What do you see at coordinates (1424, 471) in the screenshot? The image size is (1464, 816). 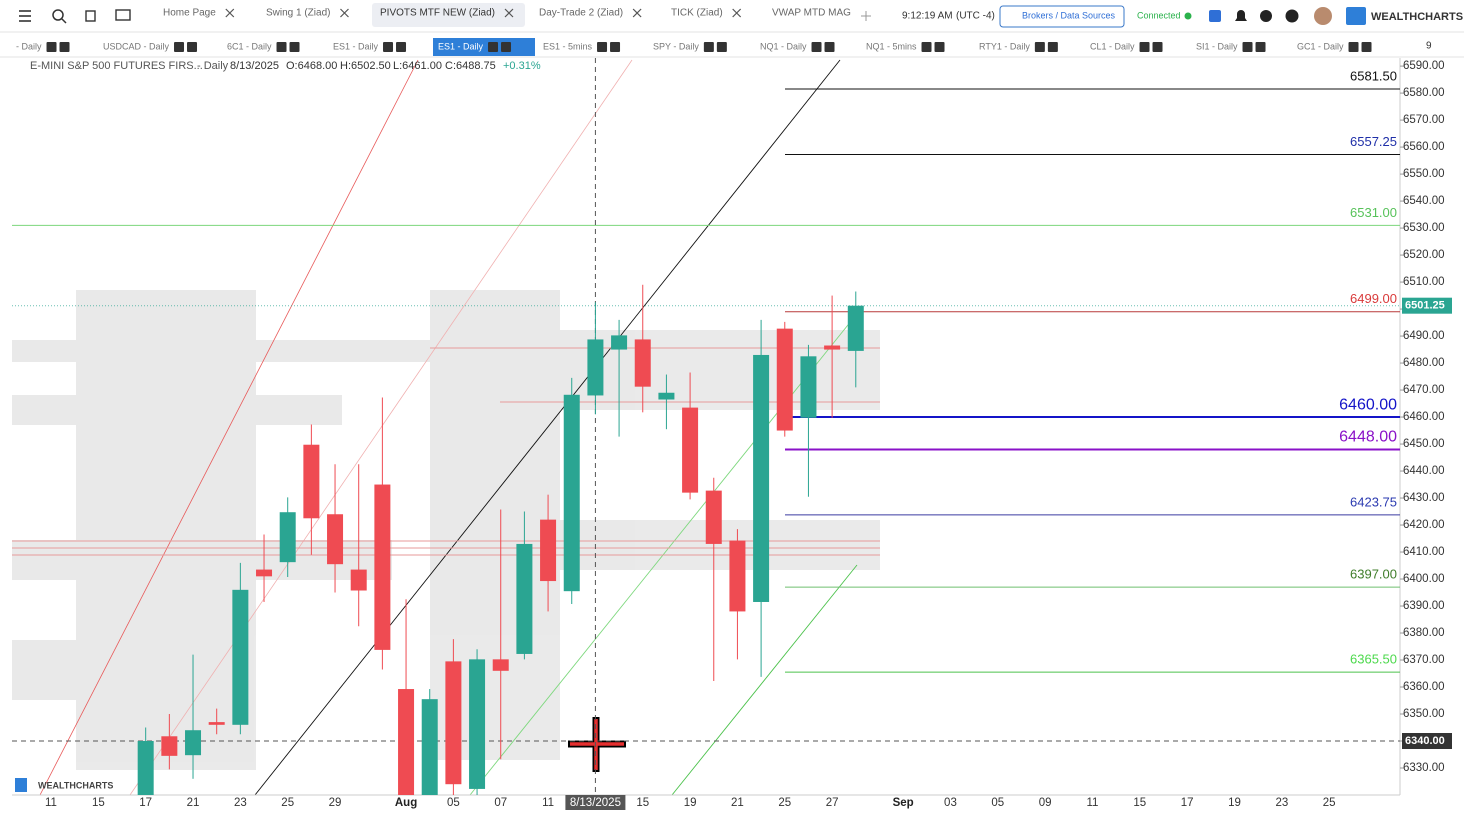 I see `y-tick-label: 6440.00` at bounding box center [1424, 471].